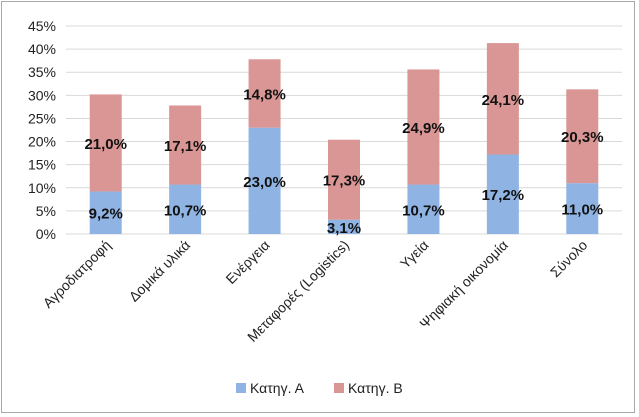 Image resolution: width=639 pixels, height=417 pixels. Describe the element at coordinates (42, 165) in the screenshot. I see `y-tick-label: 15%` at that location.